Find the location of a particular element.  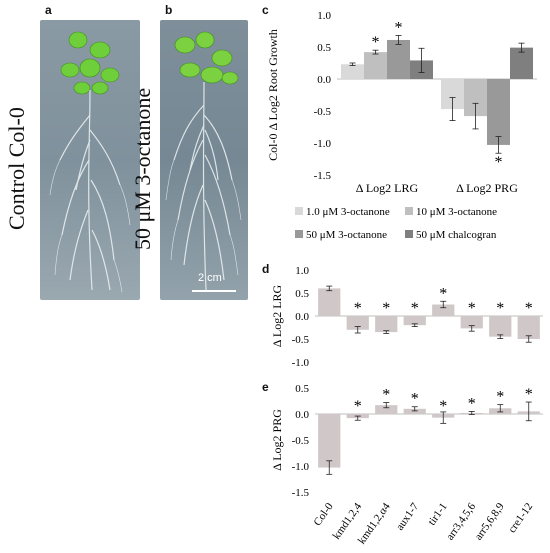

panel-letter-c: c is located at coordinates (265, 10).